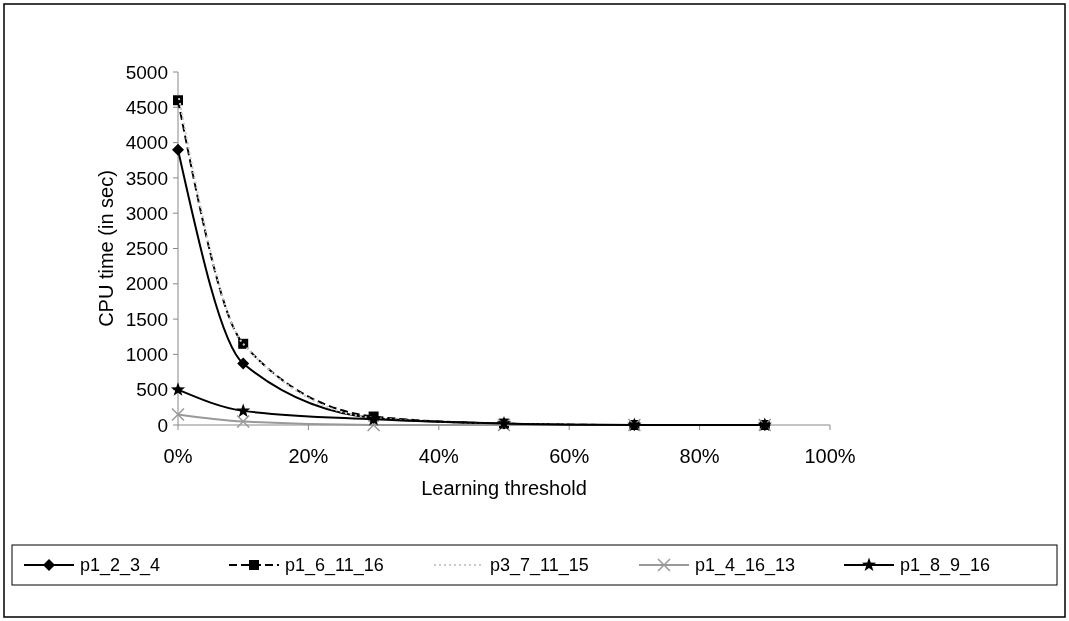 This screenshot has height=621, width=1069. What do you see at coordinates (146, 107) in the screenshot?
I see `y-tick-label: 4500` at bounding box center [146, 107].